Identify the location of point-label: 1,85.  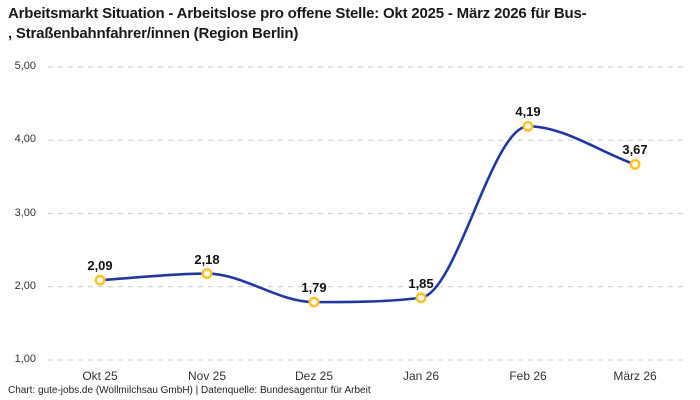
(421, 283).